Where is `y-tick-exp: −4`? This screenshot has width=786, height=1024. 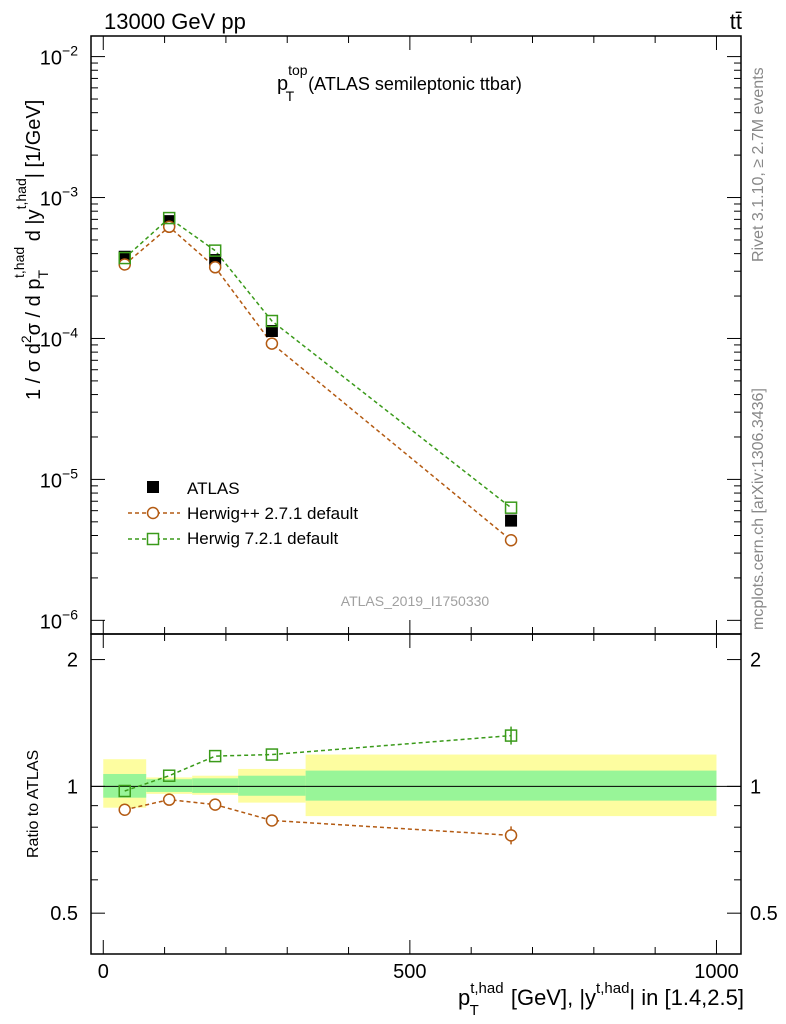
y-tick-exp: −4 is located at coordinates (70, 332).